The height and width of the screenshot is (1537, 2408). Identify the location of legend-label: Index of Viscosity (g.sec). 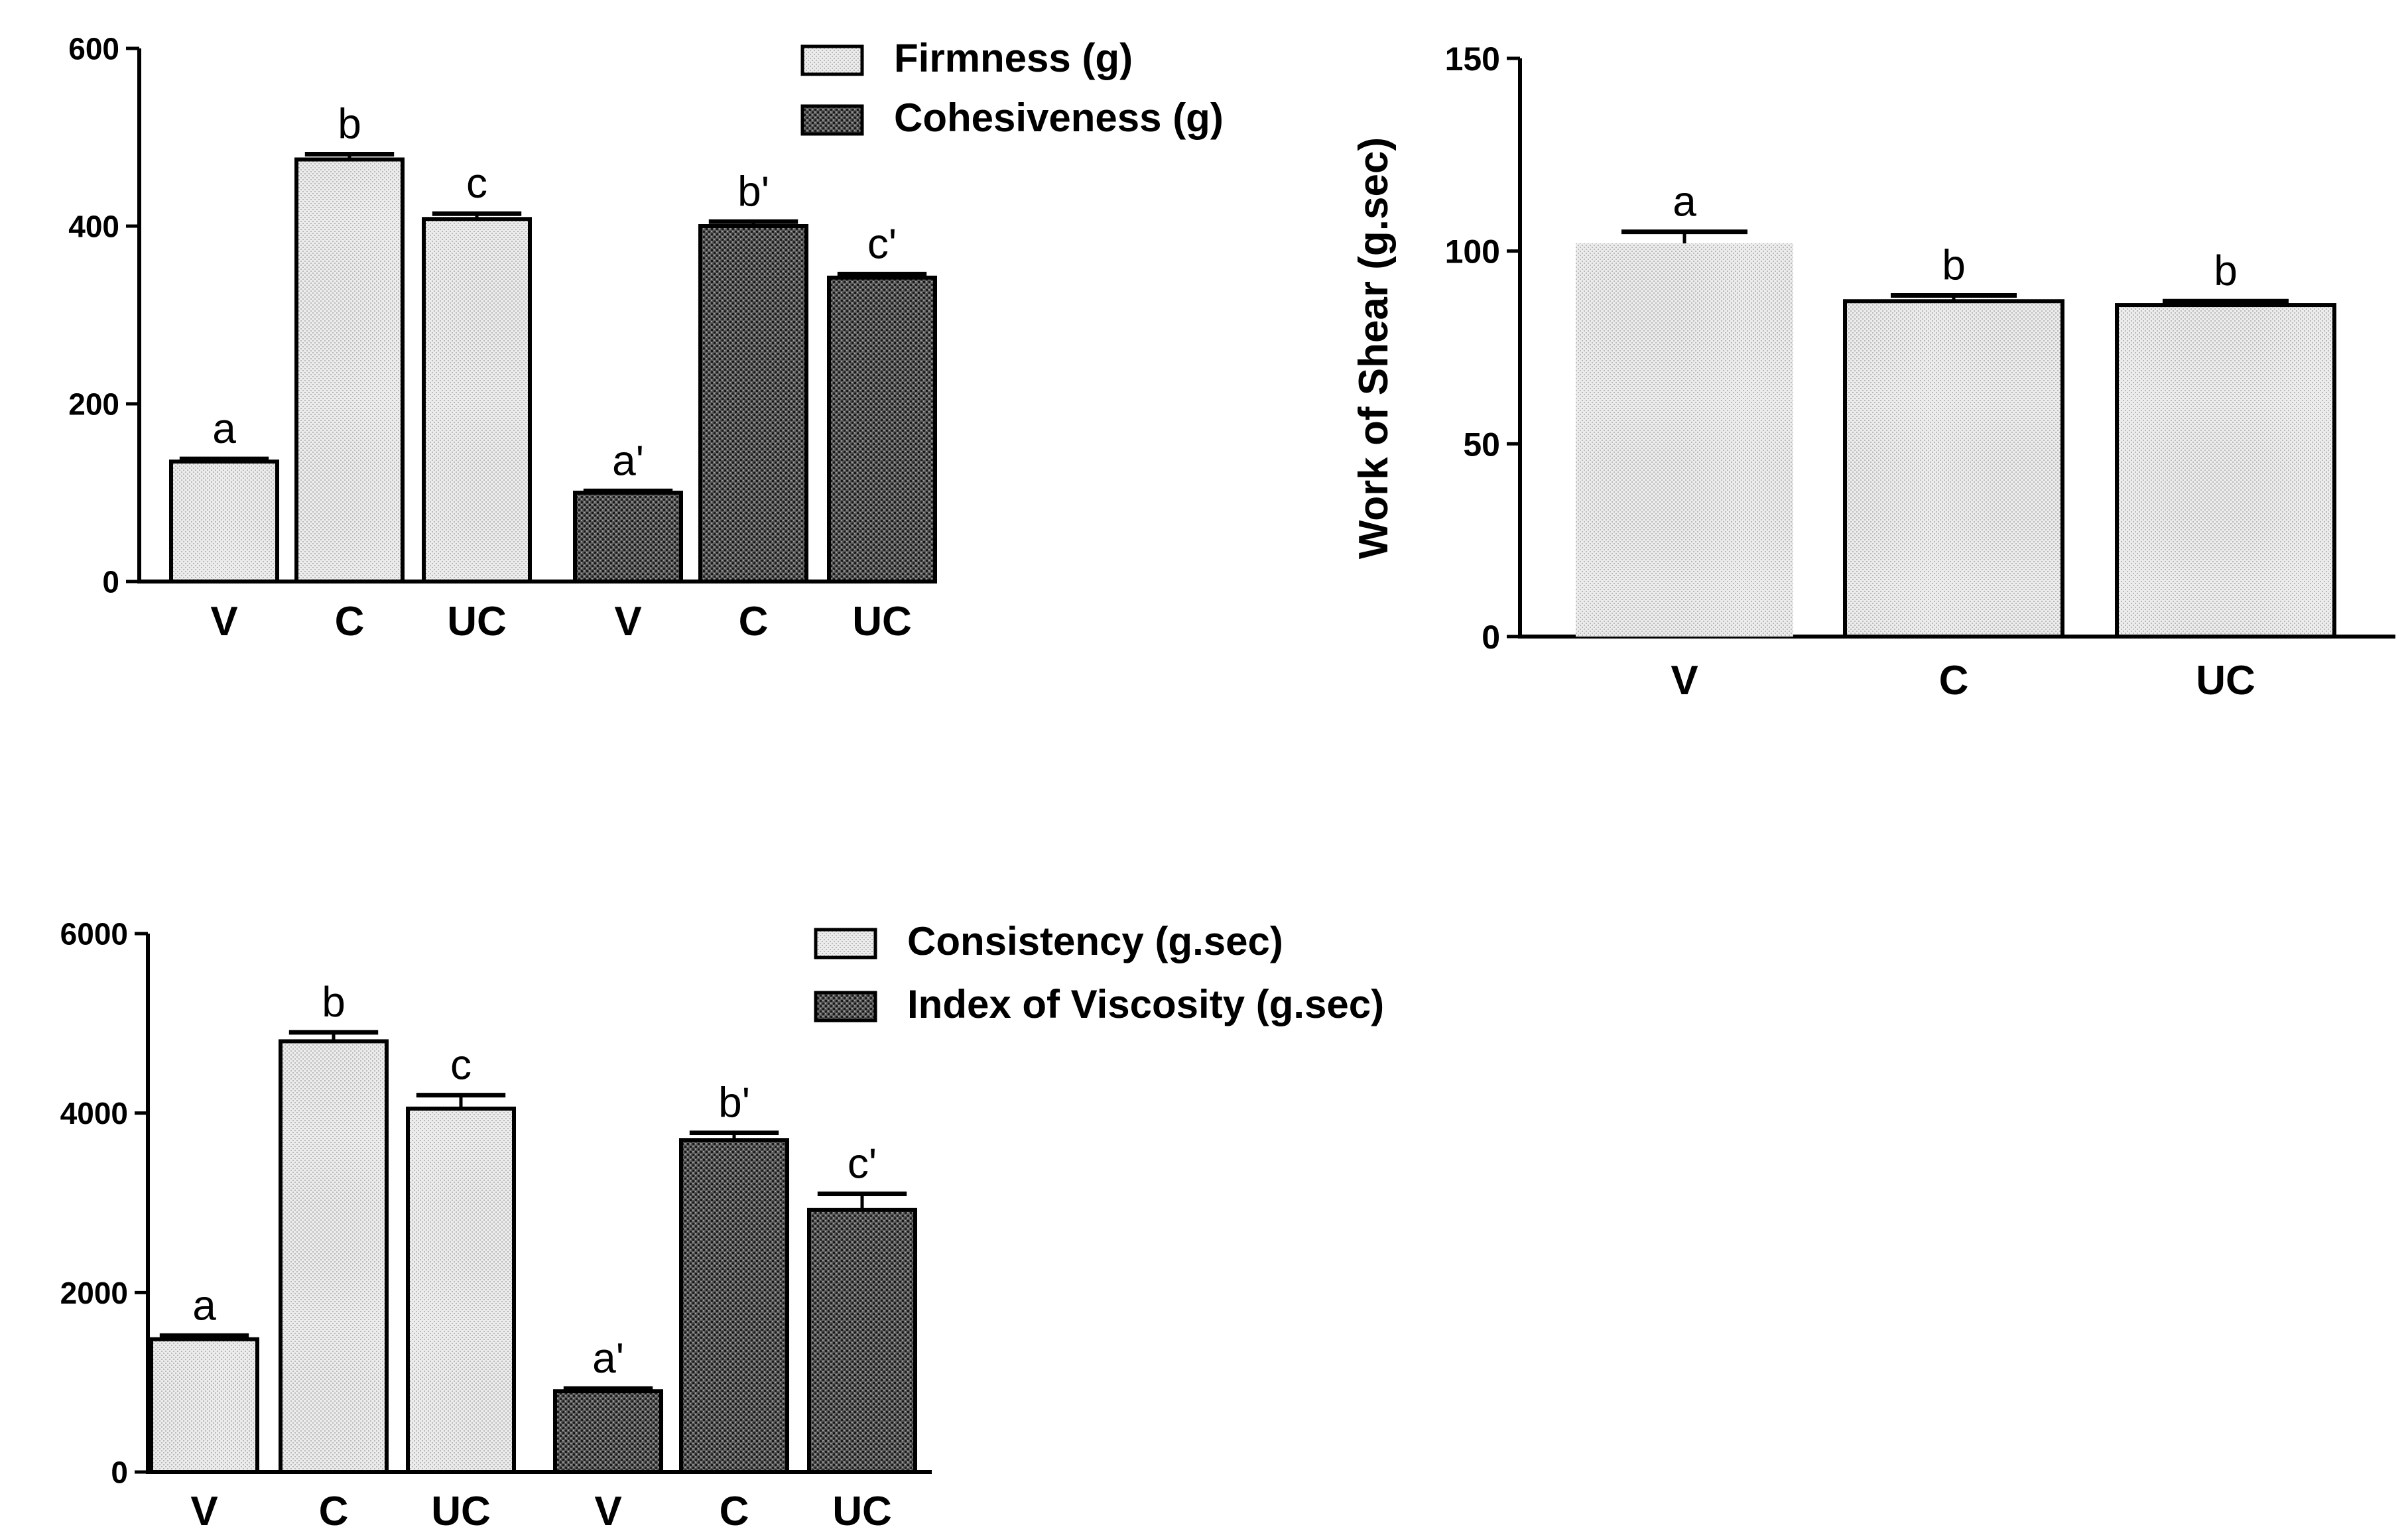
(1145, 1004).